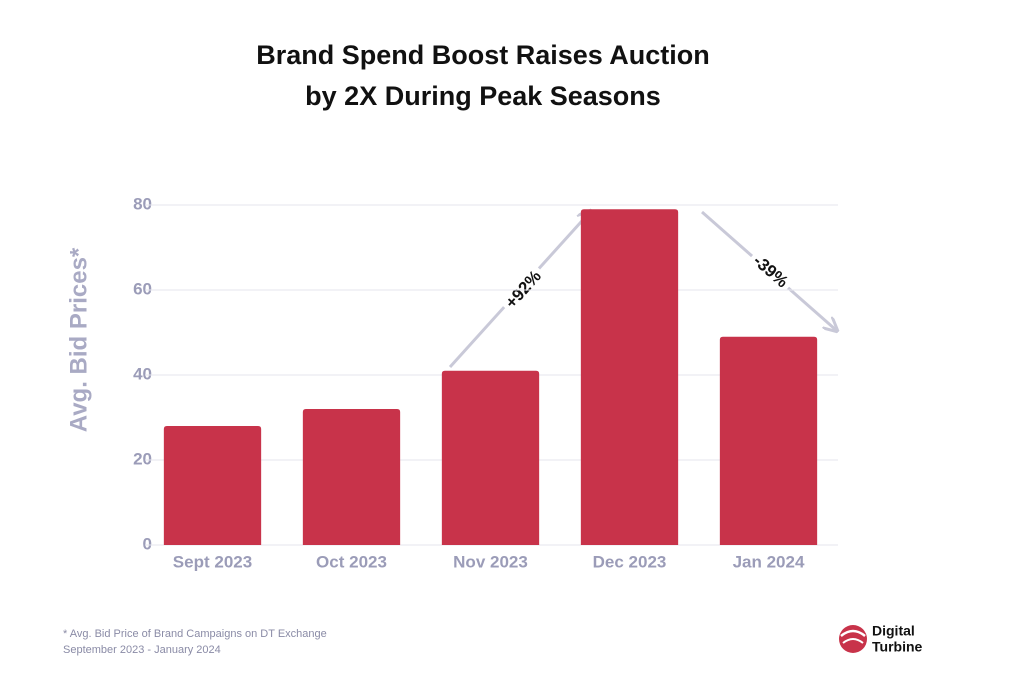 The height and width of the screenshot is (695, 1024). What do you see at coordinates (483, 55) in the screenshot?
I see `chart-title: Brand Spend Boost Raises Auction` at bounding box center [483, 55].